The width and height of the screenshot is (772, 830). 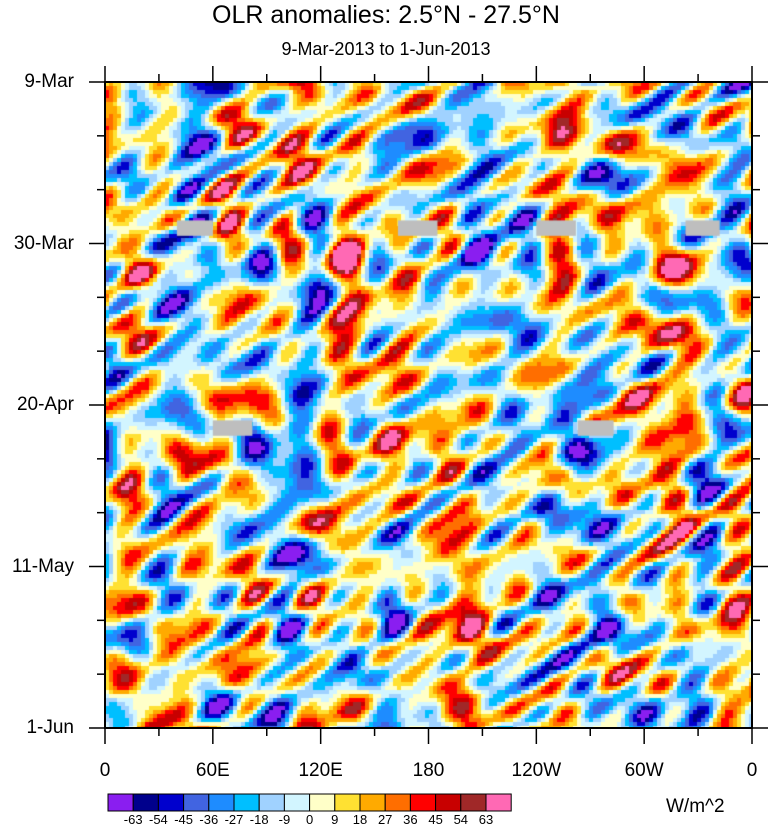 What do you see at coordinates (309, 819) in the screenshot?
I see `colorbar-label: 0` at bounding box center [309, 819].